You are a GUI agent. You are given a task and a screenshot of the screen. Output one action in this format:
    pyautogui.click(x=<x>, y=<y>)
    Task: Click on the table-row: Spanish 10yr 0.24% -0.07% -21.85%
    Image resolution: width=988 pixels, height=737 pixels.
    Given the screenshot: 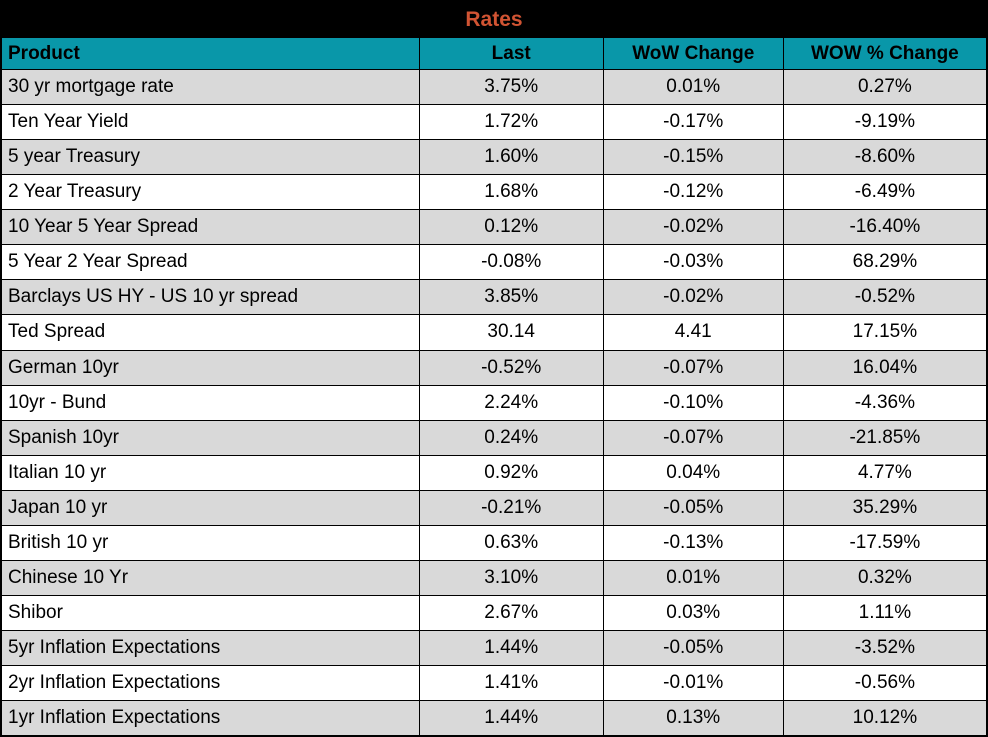 What is the action you would take?
    pyautogui.click(x=494, y=437)
    